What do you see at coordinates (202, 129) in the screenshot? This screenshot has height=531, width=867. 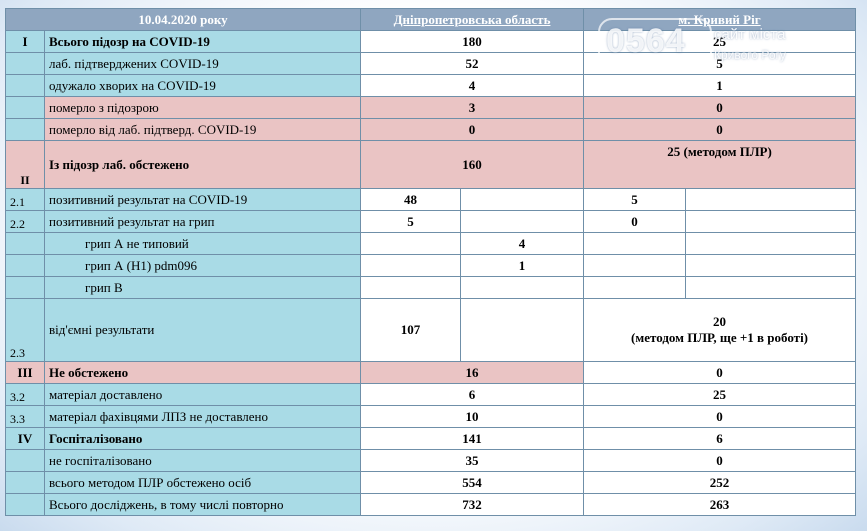 I see `row-label: померло від лаб. підтверд. COVID-19` at bounding box center [202, 129].